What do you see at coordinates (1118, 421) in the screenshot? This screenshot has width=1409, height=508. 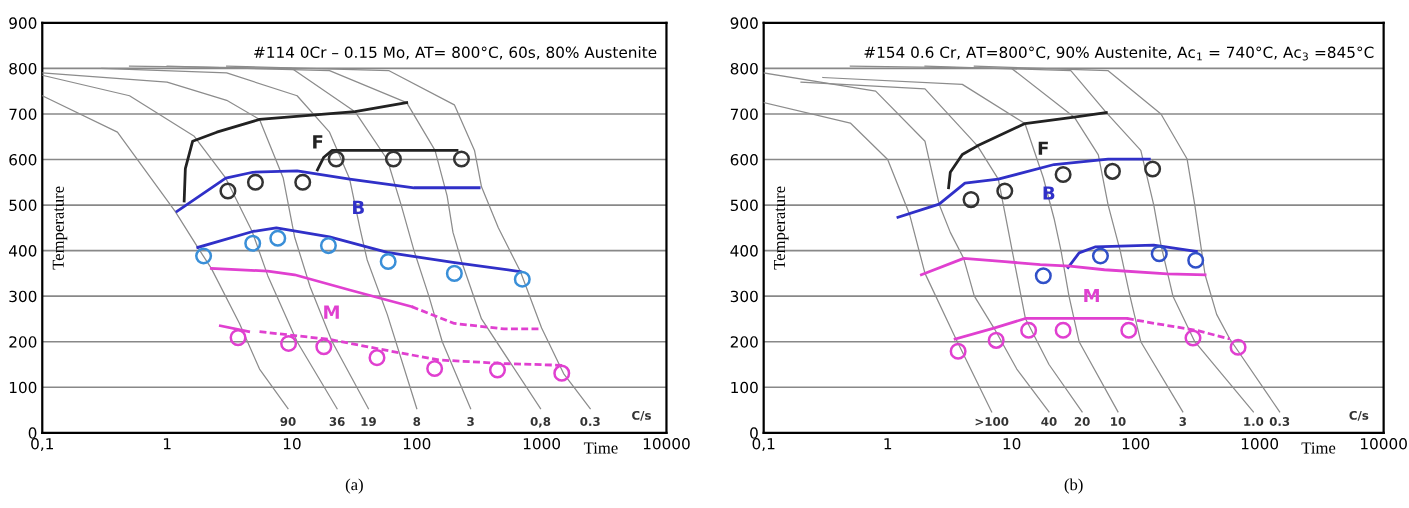 I see `annotation: 10` at bounding box center [1118, 421].